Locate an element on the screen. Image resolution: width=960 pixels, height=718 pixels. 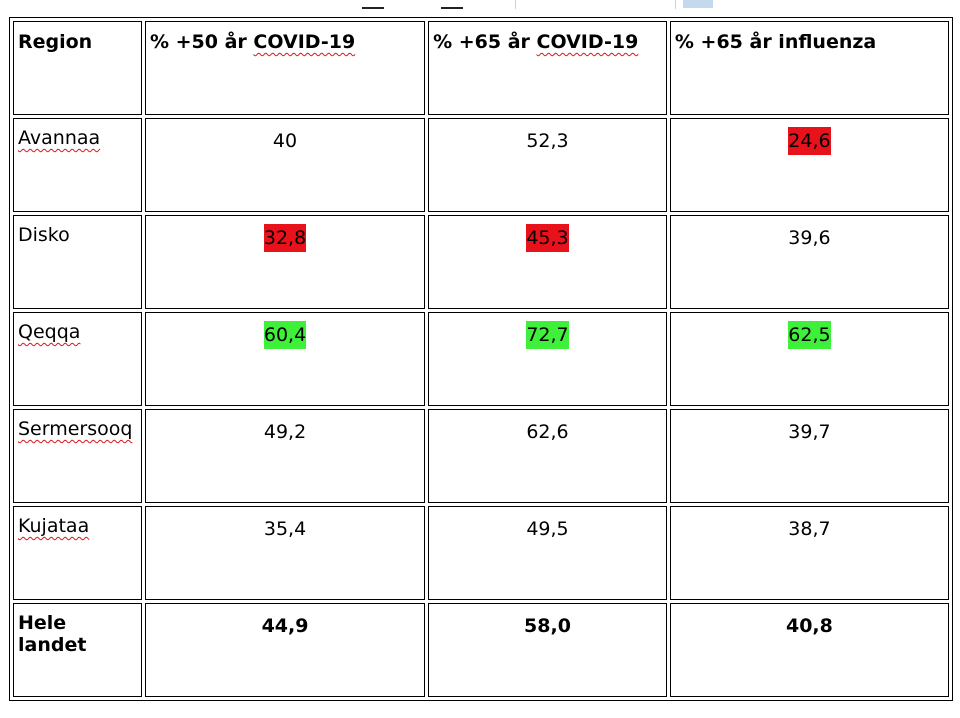
value-cell: 72,7 is located at coordinates (547, 359).